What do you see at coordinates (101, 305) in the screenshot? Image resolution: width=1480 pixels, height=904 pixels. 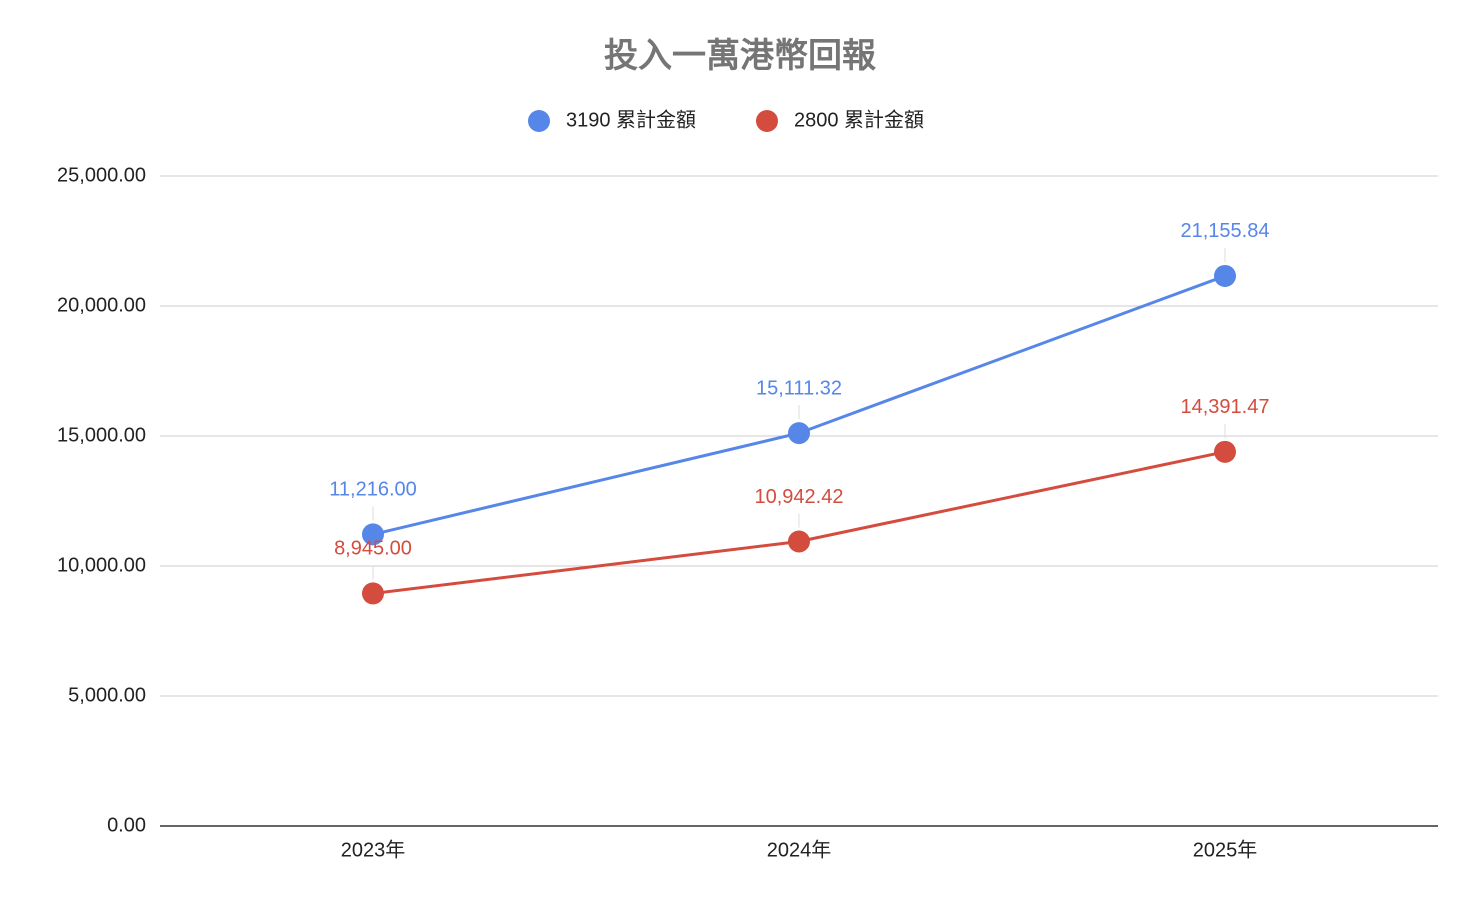 I see `y-tick-label: 20,000.00` at bounding box center [101, 305].